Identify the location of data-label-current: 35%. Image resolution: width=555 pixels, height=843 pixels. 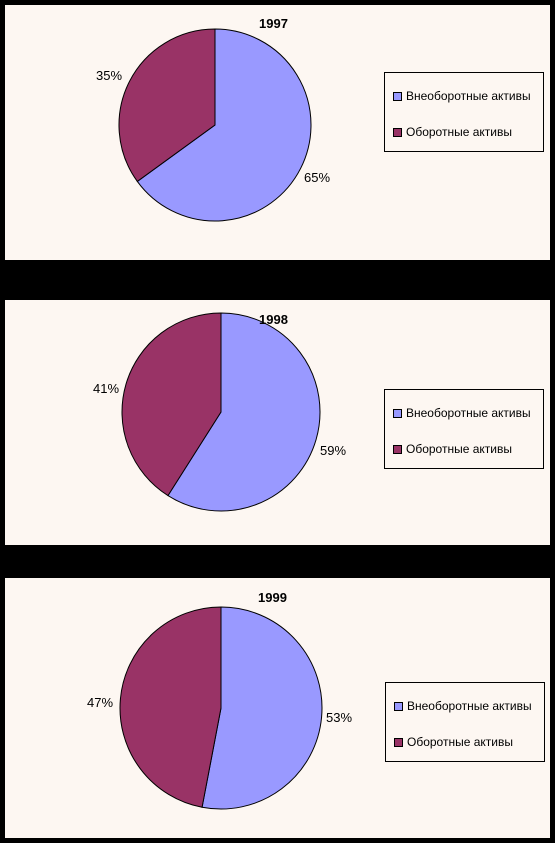
(109, 75).